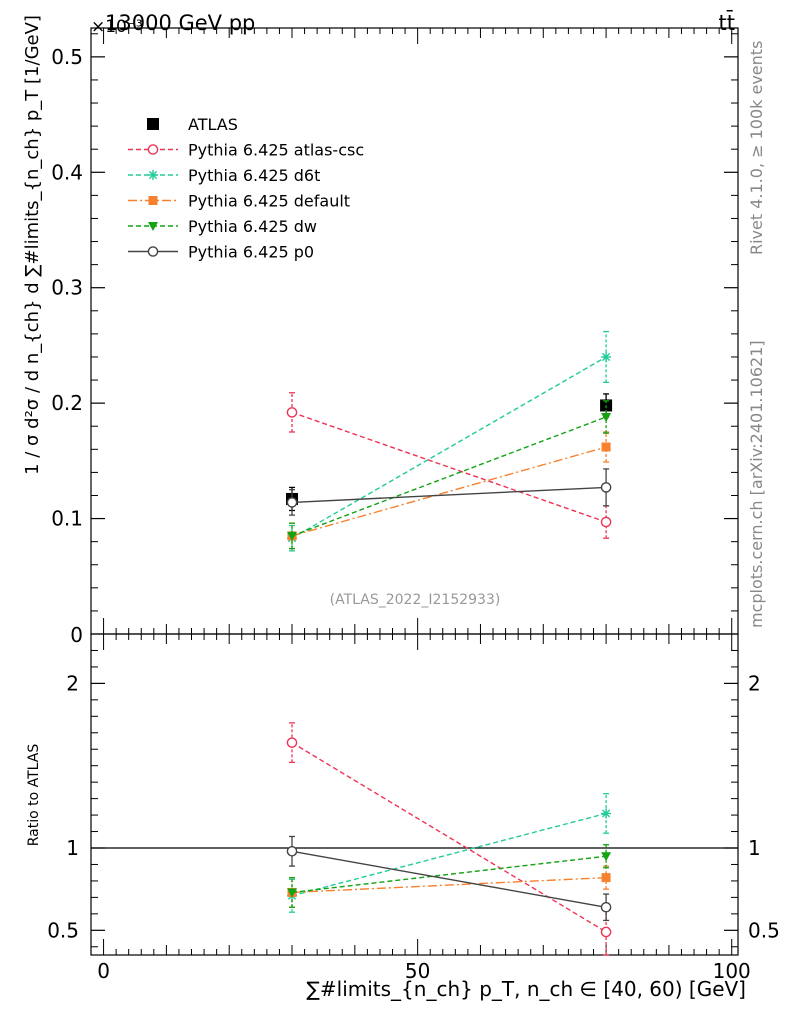 The image size is (786, 1024). I want to click on main-line-pythia-6-425-p0, so click(449, 495).